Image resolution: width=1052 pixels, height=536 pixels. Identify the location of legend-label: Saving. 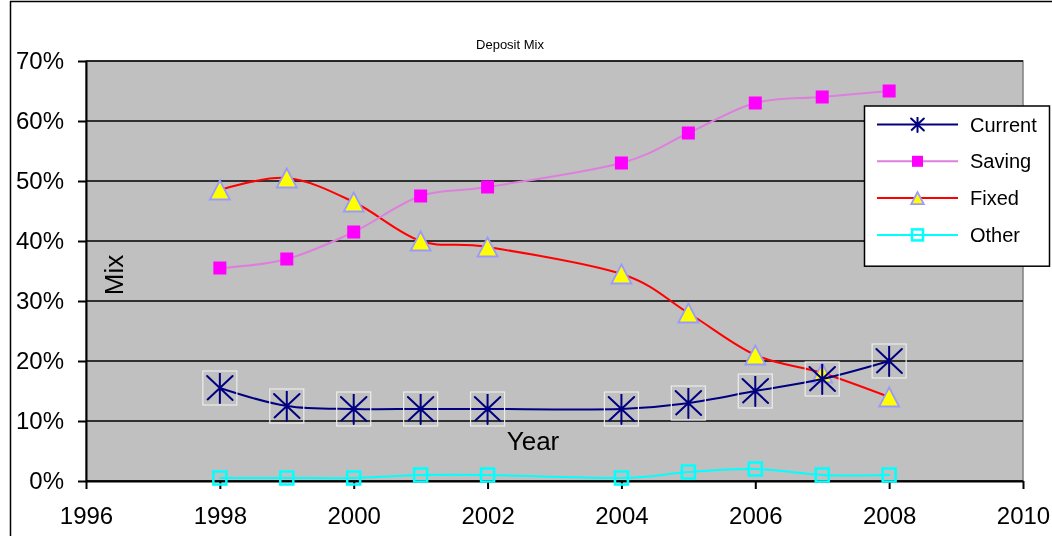
(1001, 161).